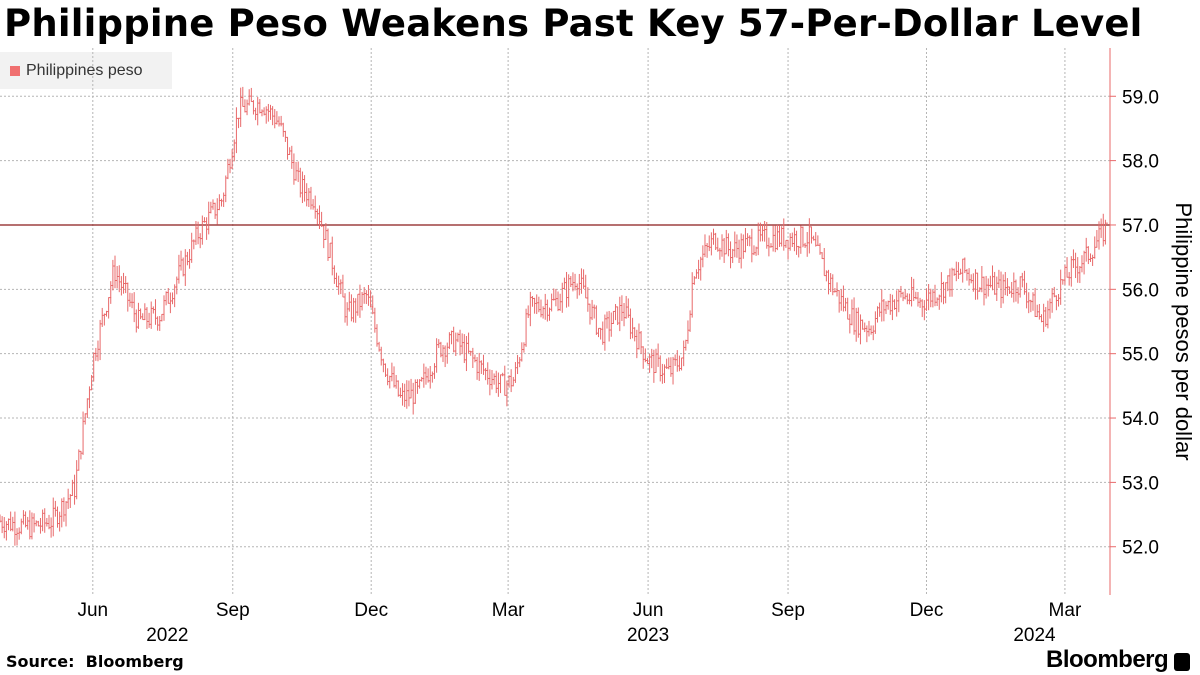 The height and width of the screenshot is (675, 1200). I want to click on y-tick-label: 54.0, so click(1140, 419).